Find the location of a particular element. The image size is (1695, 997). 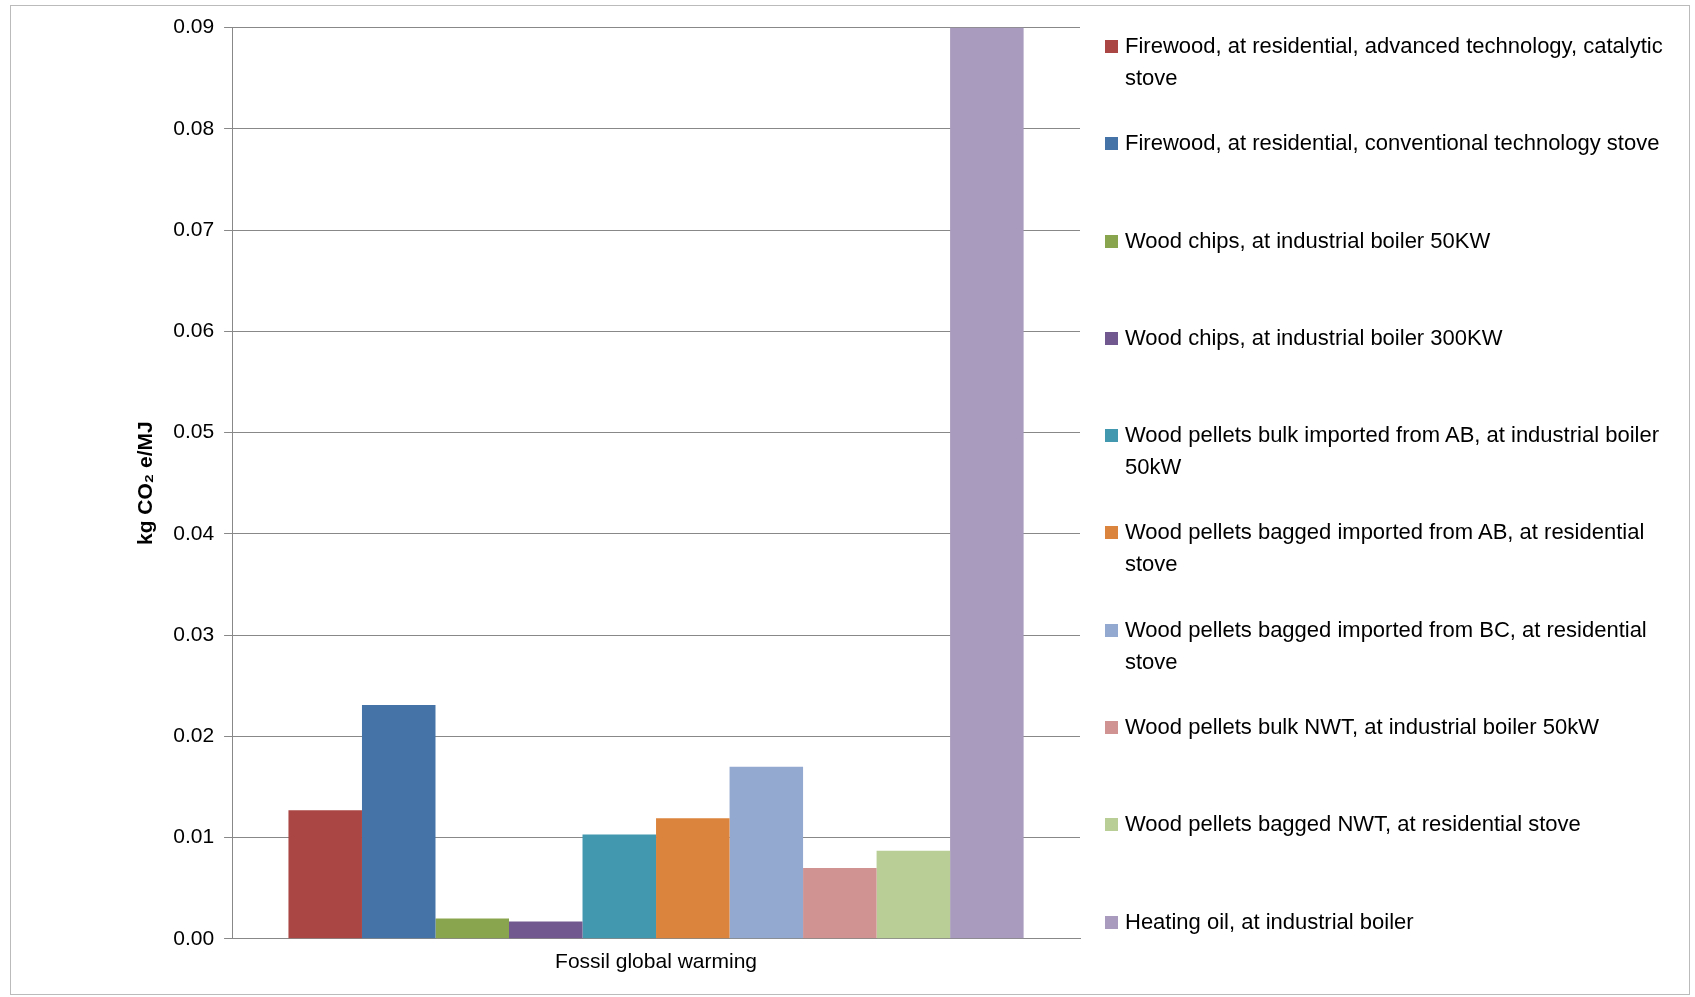

legend-label: Firewood, at residential, conventional technology stove is located at coordinates (1392, 143).